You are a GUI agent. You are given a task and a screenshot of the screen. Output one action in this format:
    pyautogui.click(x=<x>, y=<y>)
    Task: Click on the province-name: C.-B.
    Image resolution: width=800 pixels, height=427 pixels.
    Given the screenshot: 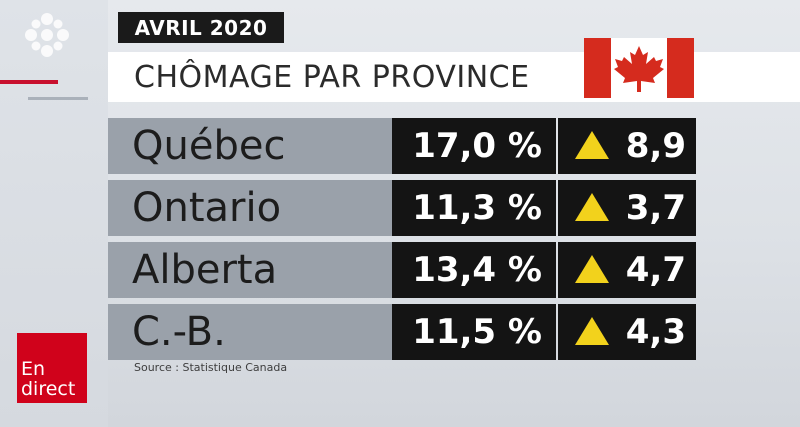 What is the action you would take?
    pyautogui.click(x=250, y=332)
    